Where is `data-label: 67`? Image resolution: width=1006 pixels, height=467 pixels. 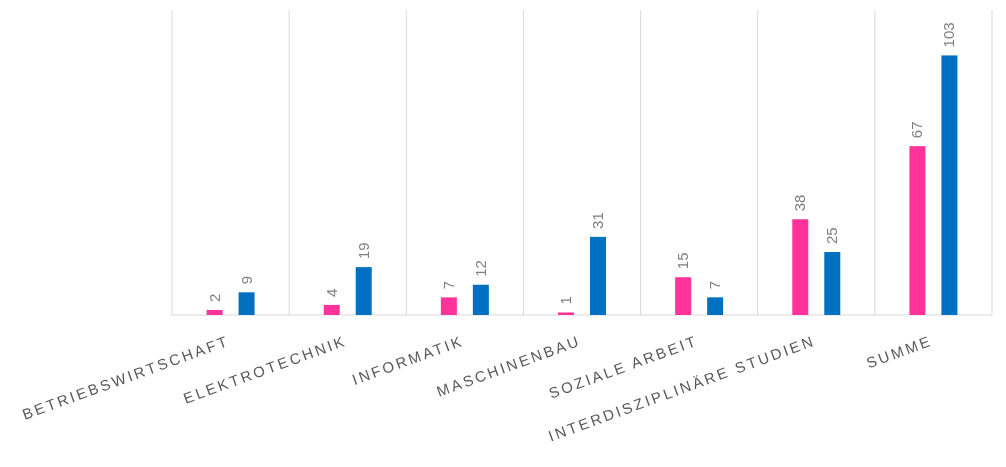 data-label: 67 is located at coordinates (917, 130).